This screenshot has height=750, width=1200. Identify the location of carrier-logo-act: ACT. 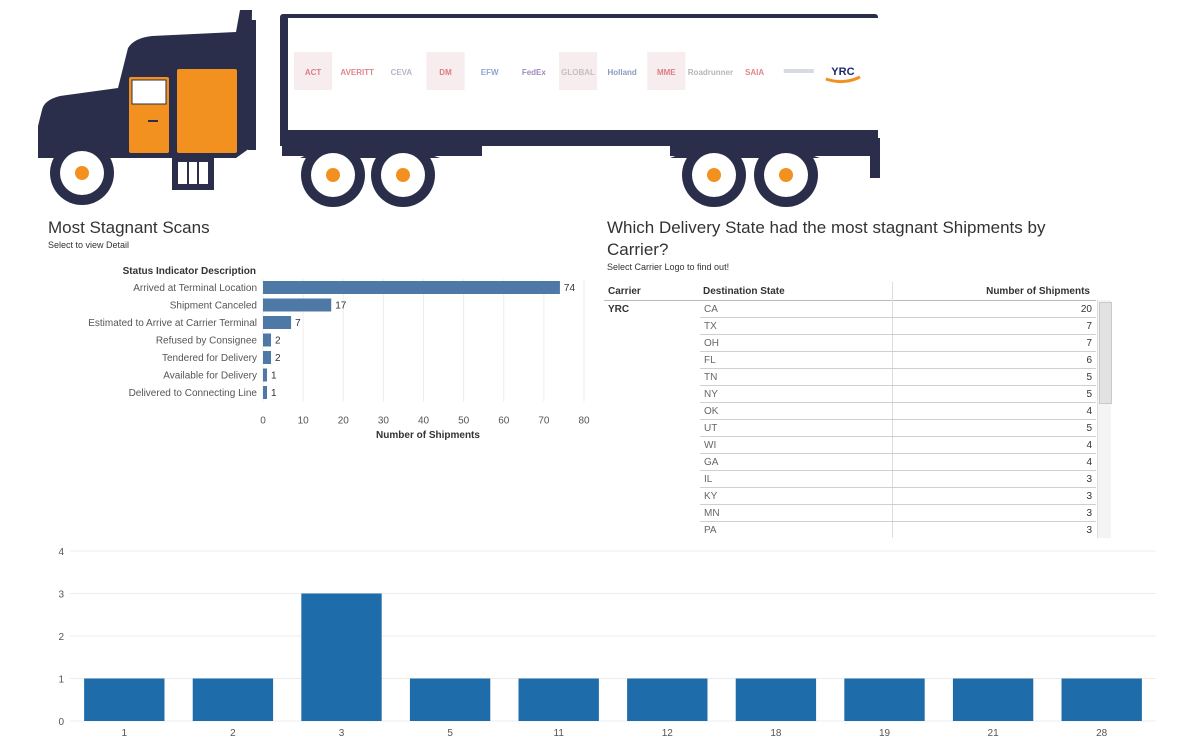
(313, 71).